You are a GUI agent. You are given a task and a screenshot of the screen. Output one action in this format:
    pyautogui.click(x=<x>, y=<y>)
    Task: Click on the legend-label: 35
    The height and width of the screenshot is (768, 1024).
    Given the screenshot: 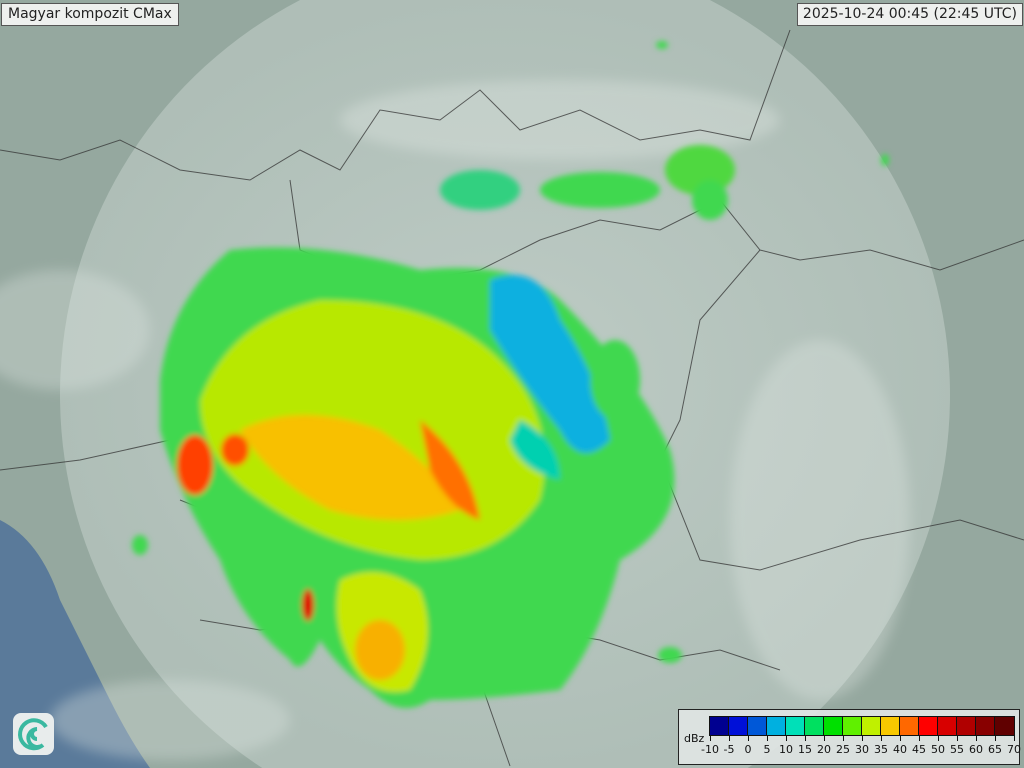 What is the action you would take?
    pyautogui.click(x=881, y=749)
    